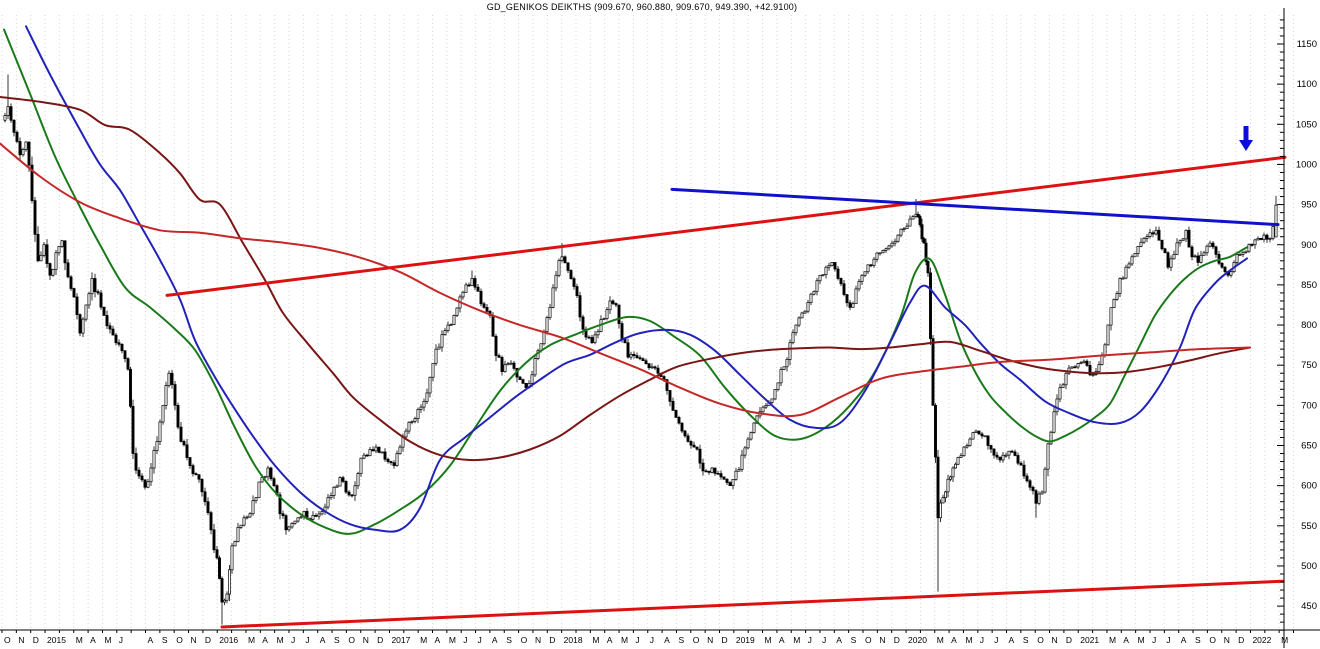 The image size is (1320, 649). I want to click on x-axis-label: 2022, so click(1261, 640).